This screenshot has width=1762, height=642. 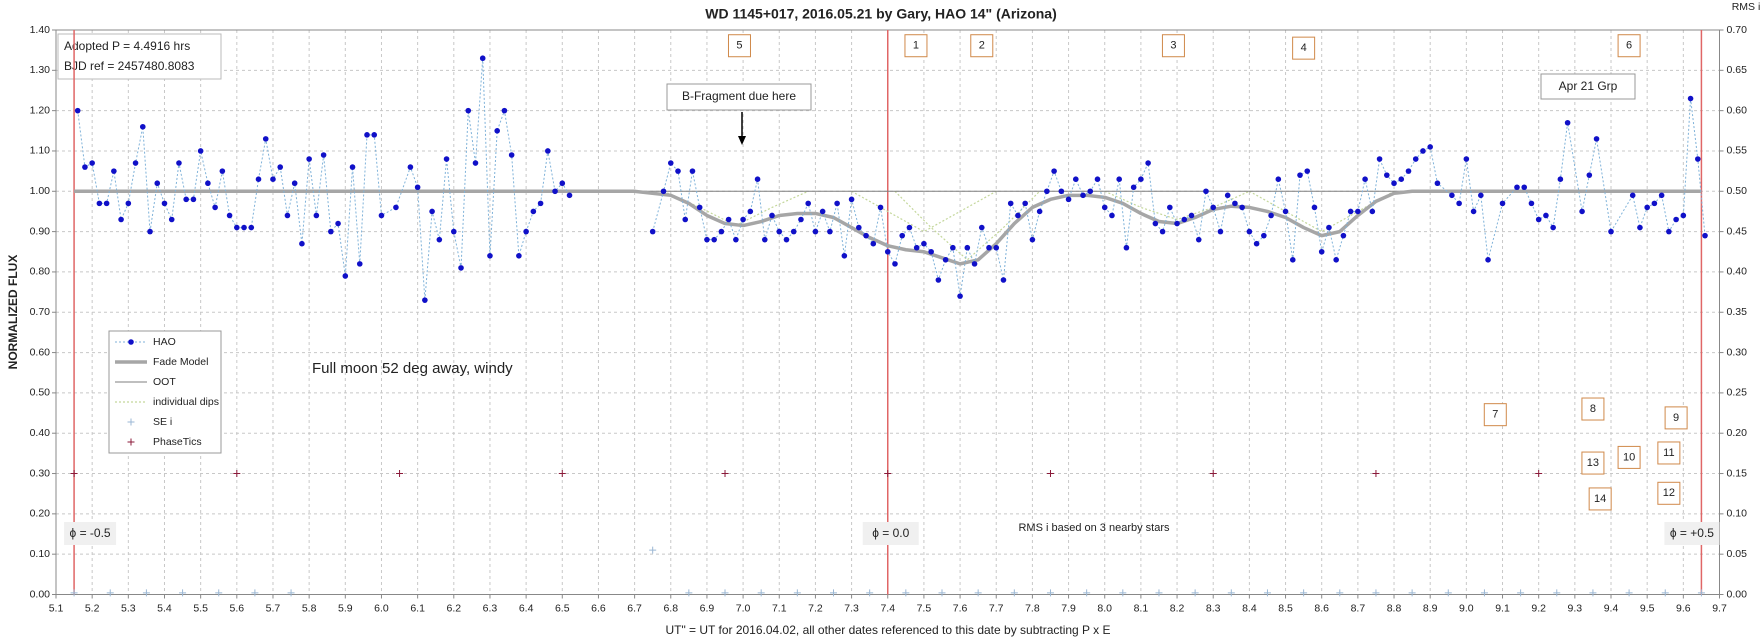 What do you see at coordinates (40, 514) in the screenshot?
I see `y-tick-label: 0.20` at bounding box center [40, 514].